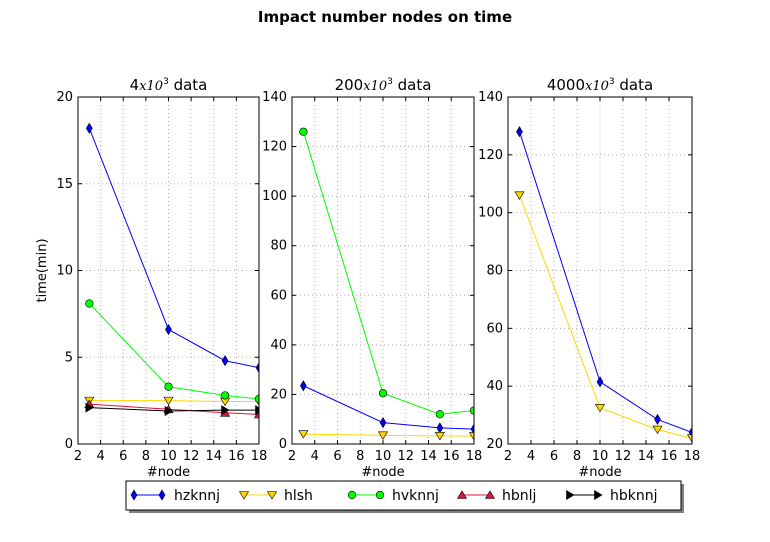 The image size is (770, 542). I want to click on legend-item-hzknnj: hzknnj, so click(175, 496).